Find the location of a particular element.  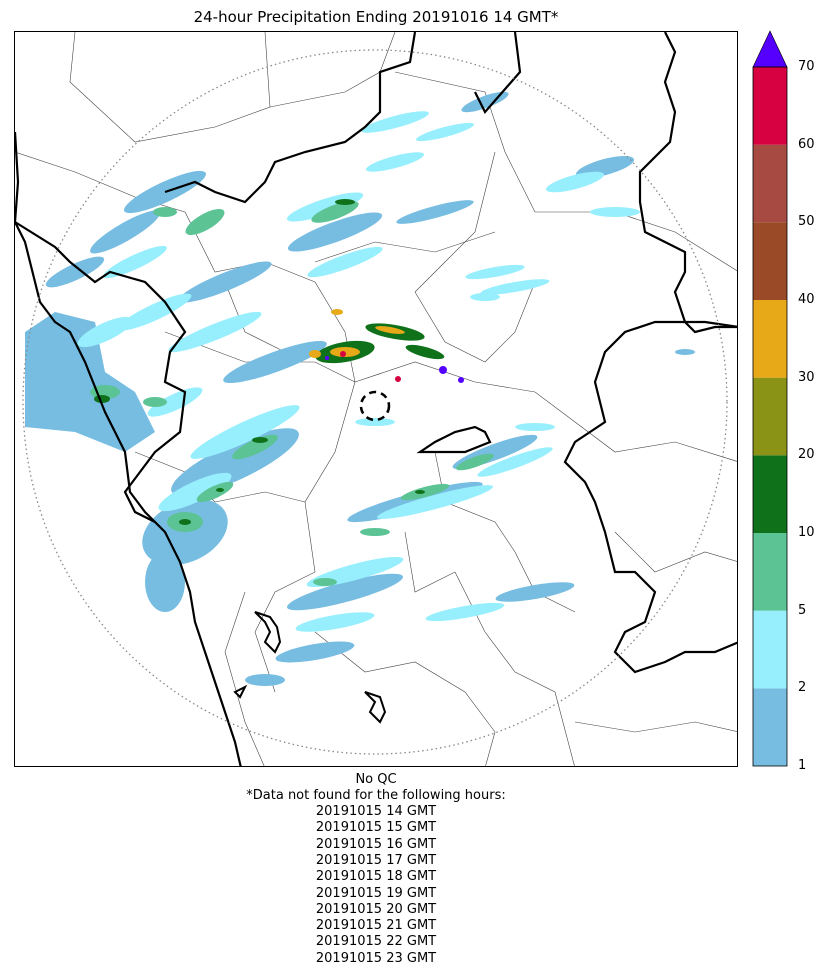

colorbar-tick-label: 5 is located at coordinates (802, 610).